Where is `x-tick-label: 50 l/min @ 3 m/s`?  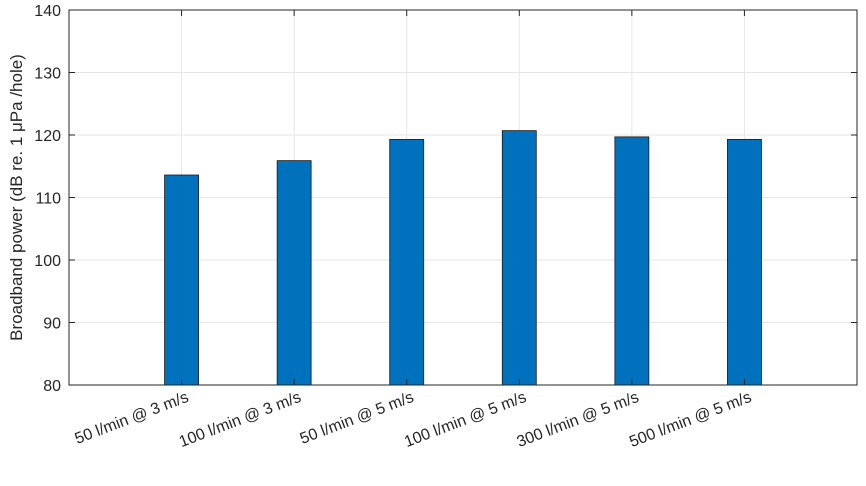
x-tick-label: 50 l/min @ 3 m/s is located at coordinates (132, 418).